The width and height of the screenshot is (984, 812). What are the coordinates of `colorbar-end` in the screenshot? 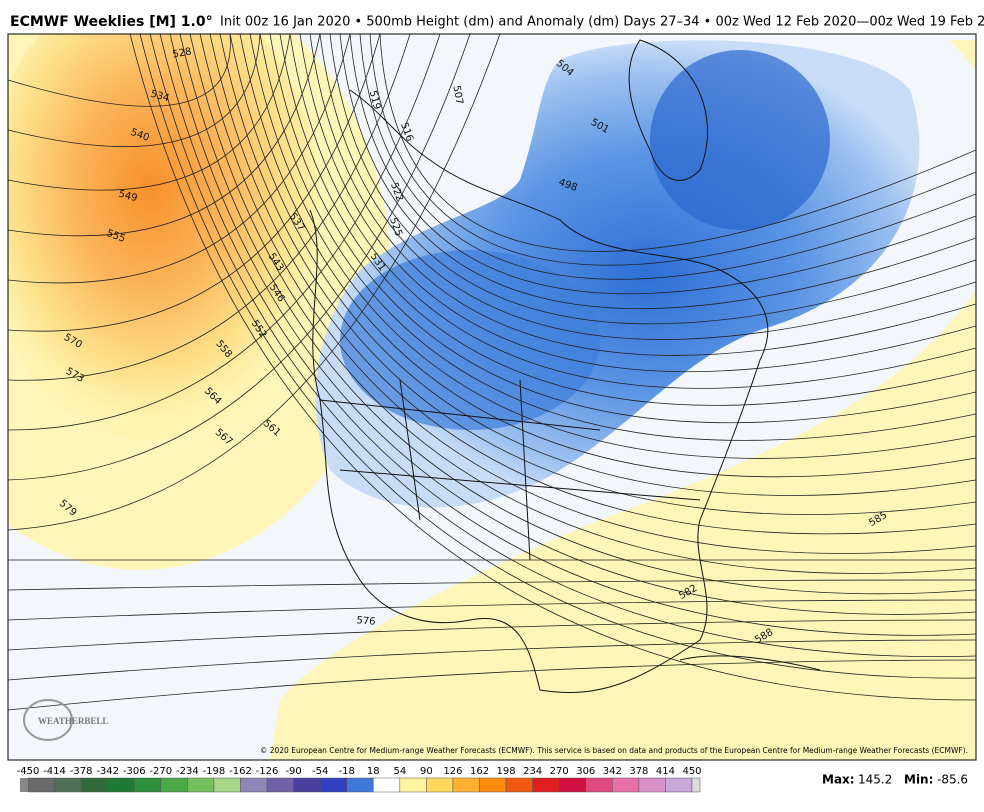 It's located at (24, 785).